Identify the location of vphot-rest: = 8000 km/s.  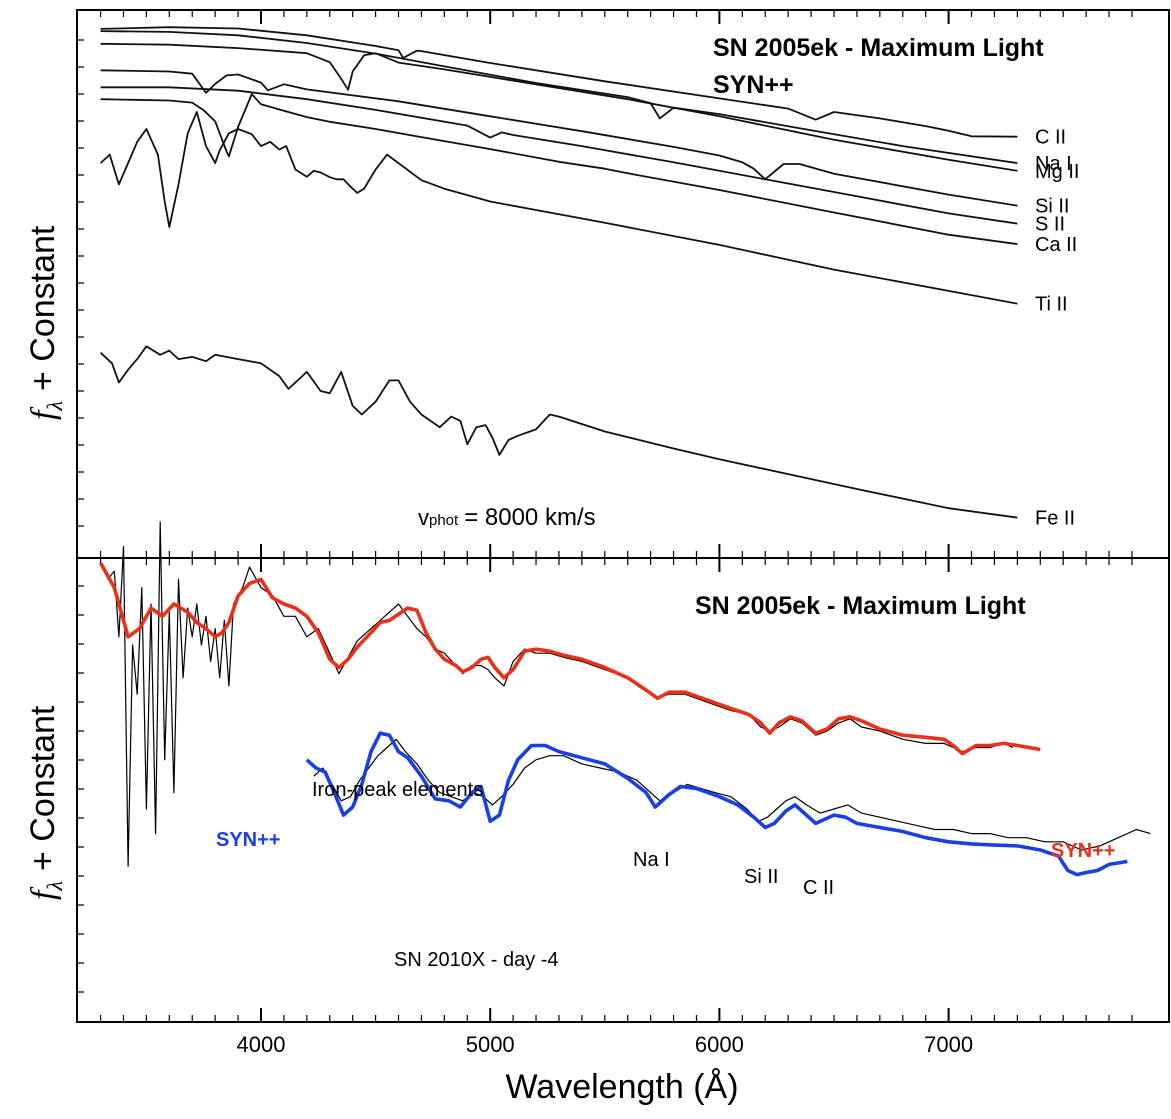
(529, 517).